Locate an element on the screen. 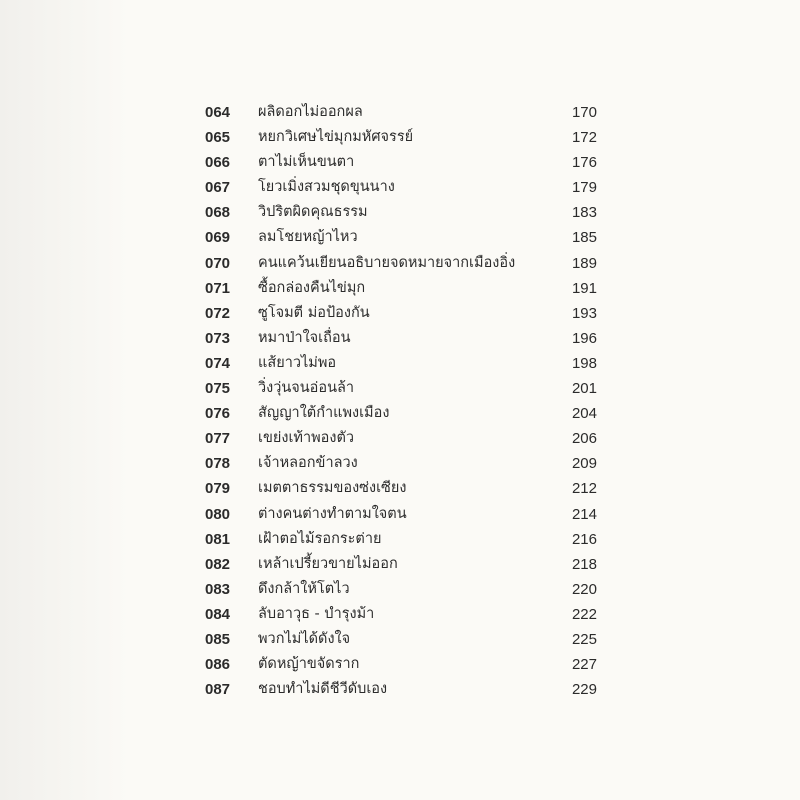 This screenshot has height=800, width=800. toc-entry: 077 เขย่งเท้าพองตัว 206 is located at coordinates (401, 438).